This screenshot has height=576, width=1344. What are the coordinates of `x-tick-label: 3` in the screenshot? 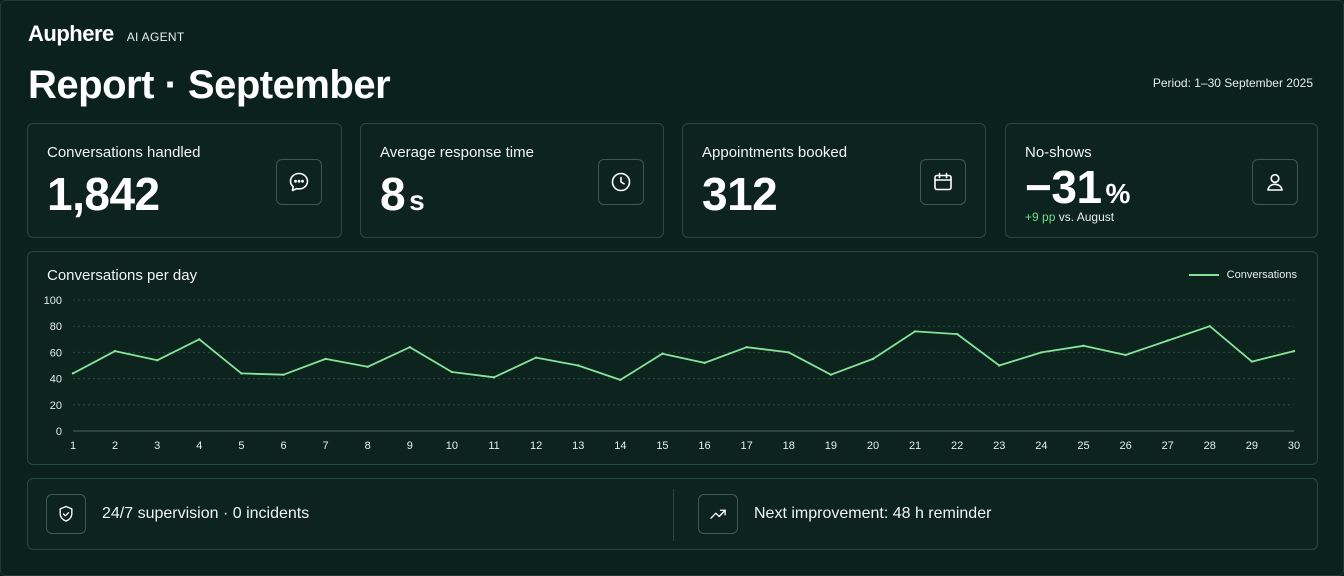 It's located at (157, 446).